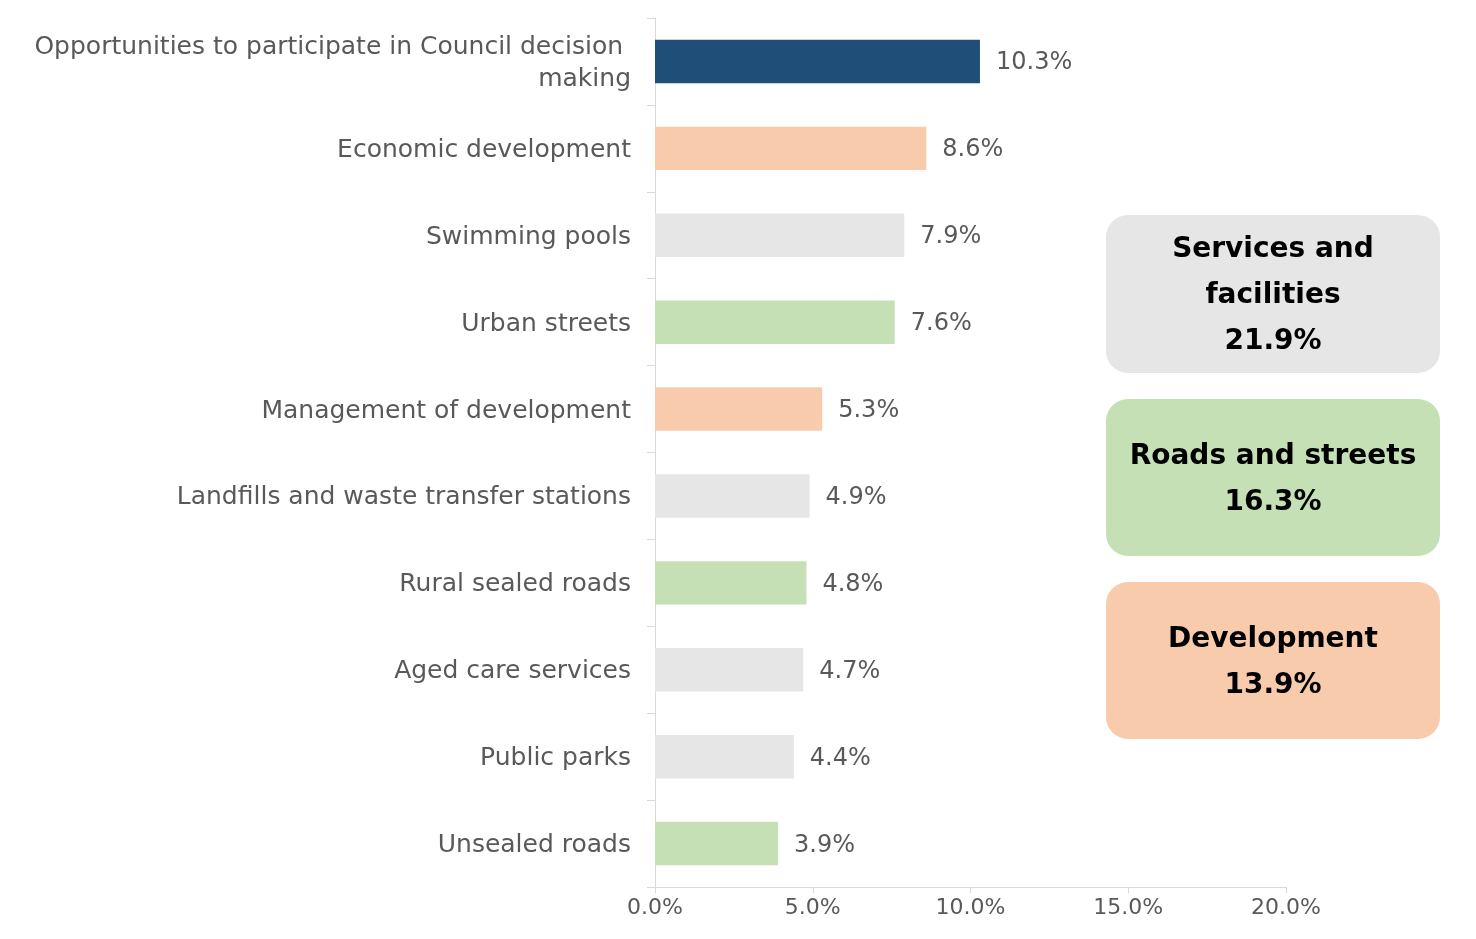 The image size is (1476, 939). I want to click on data-label: 4.9%, so click(856, 495).